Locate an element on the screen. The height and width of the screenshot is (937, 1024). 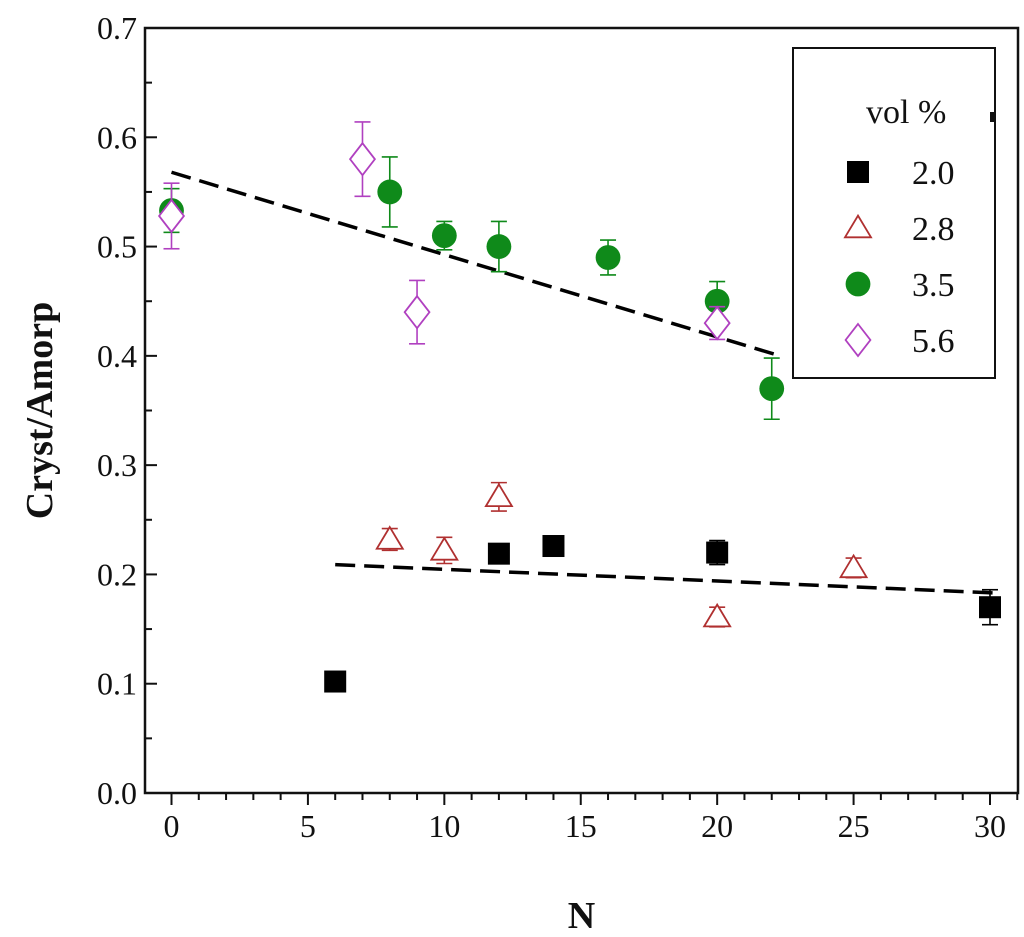
y-tick-label: 0.7 is located at coordinates (117, 28).